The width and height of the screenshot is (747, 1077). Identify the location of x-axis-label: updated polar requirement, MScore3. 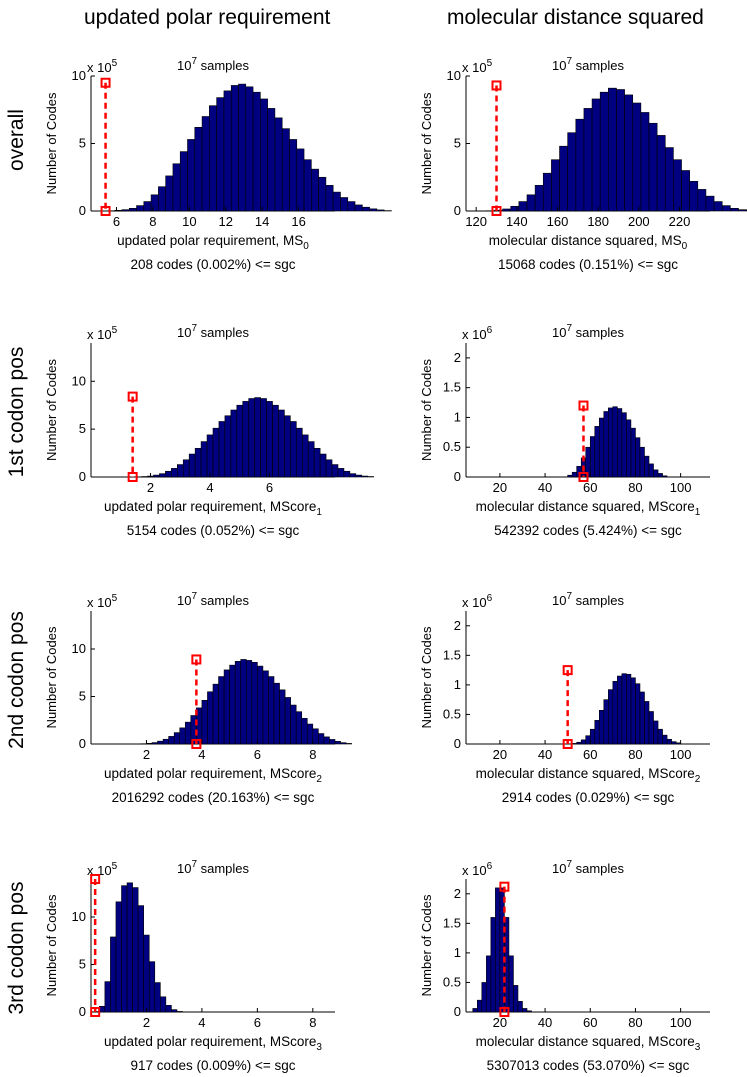
(213, 1043).